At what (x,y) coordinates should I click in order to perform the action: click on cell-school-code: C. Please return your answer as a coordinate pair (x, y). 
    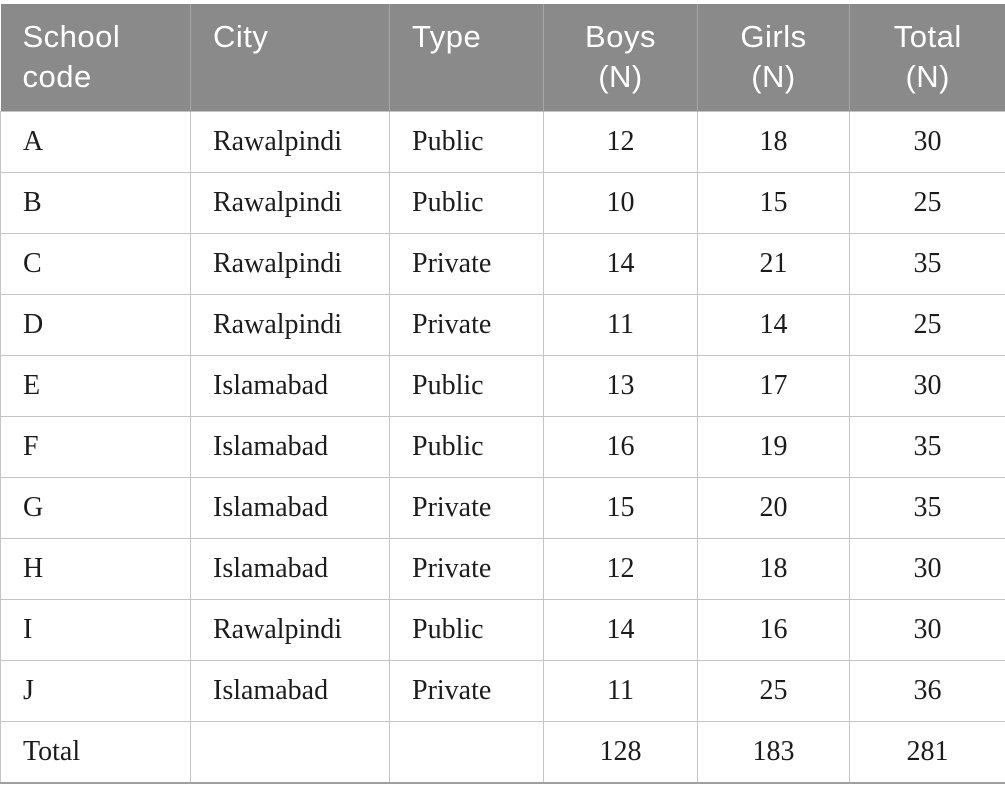
    Looking at the image, I should click on (95, 263).